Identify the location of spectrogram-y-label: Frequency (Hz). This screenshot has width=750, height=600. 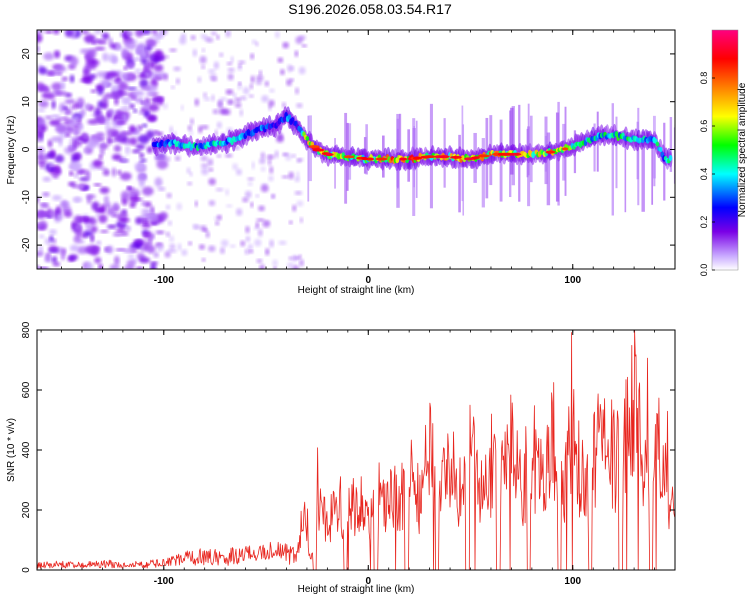
(11, 150).